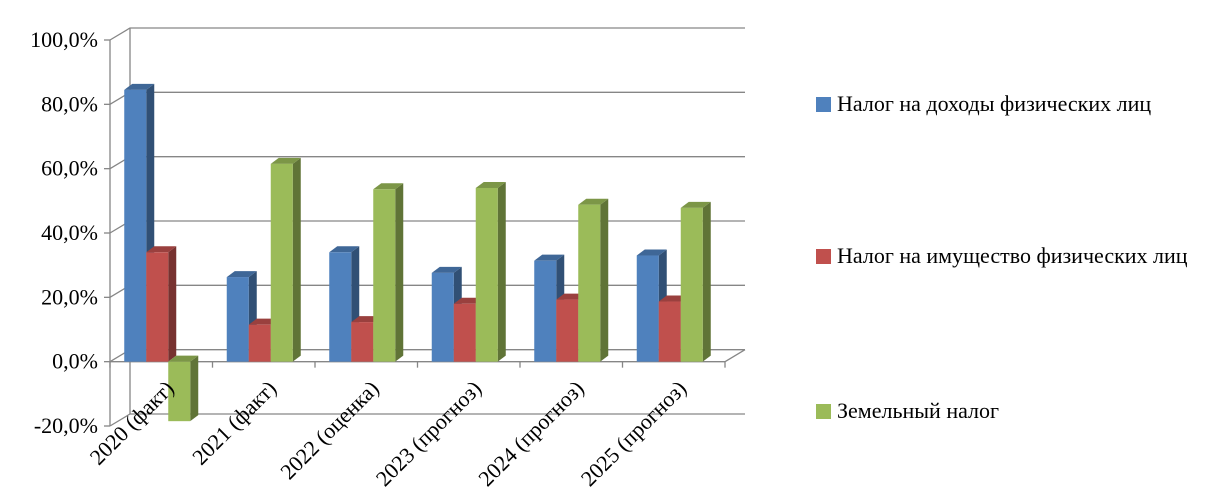  What do you see at coordinates (429, 434) in the screenshot?
I see `x-tick-label: 2023 (прогноз)` at bounding box center [429, 434].